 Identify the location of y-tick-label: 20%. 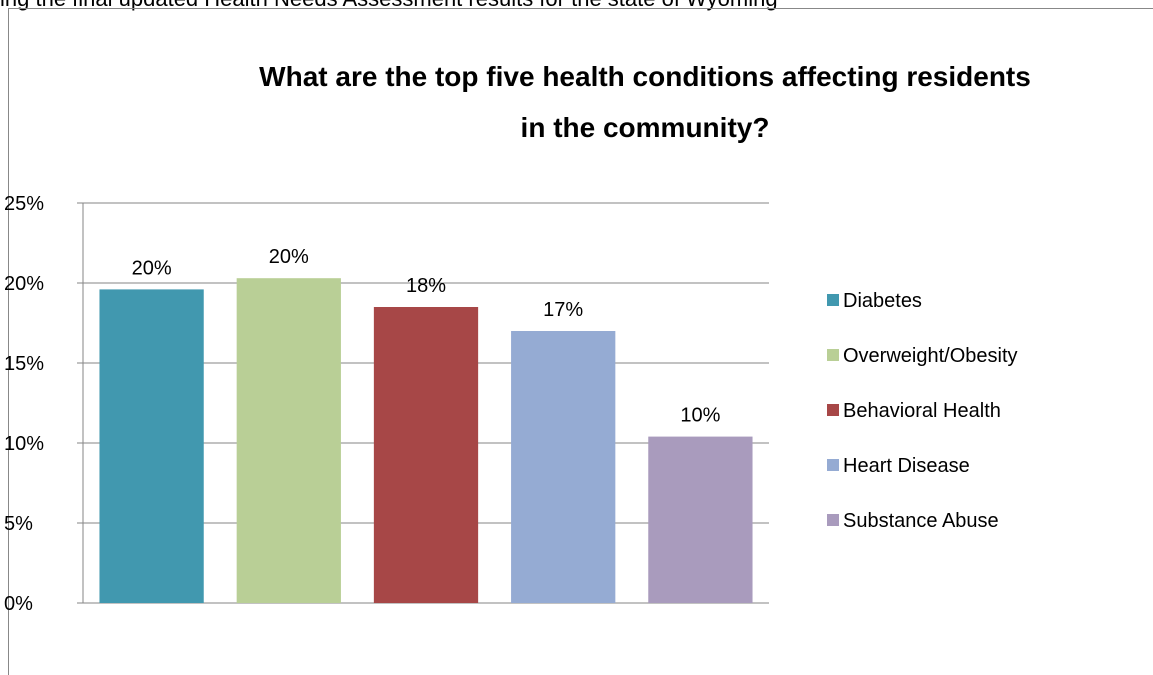
(24, 284).